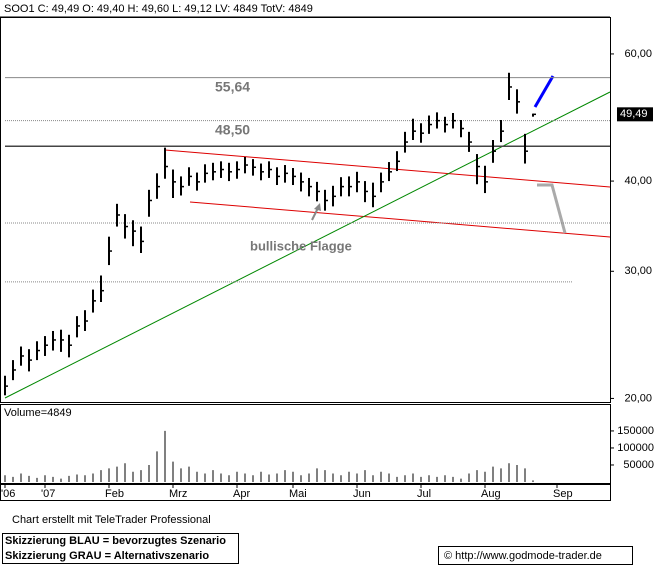  I want to click on last-price-tag, so click(635, 114).